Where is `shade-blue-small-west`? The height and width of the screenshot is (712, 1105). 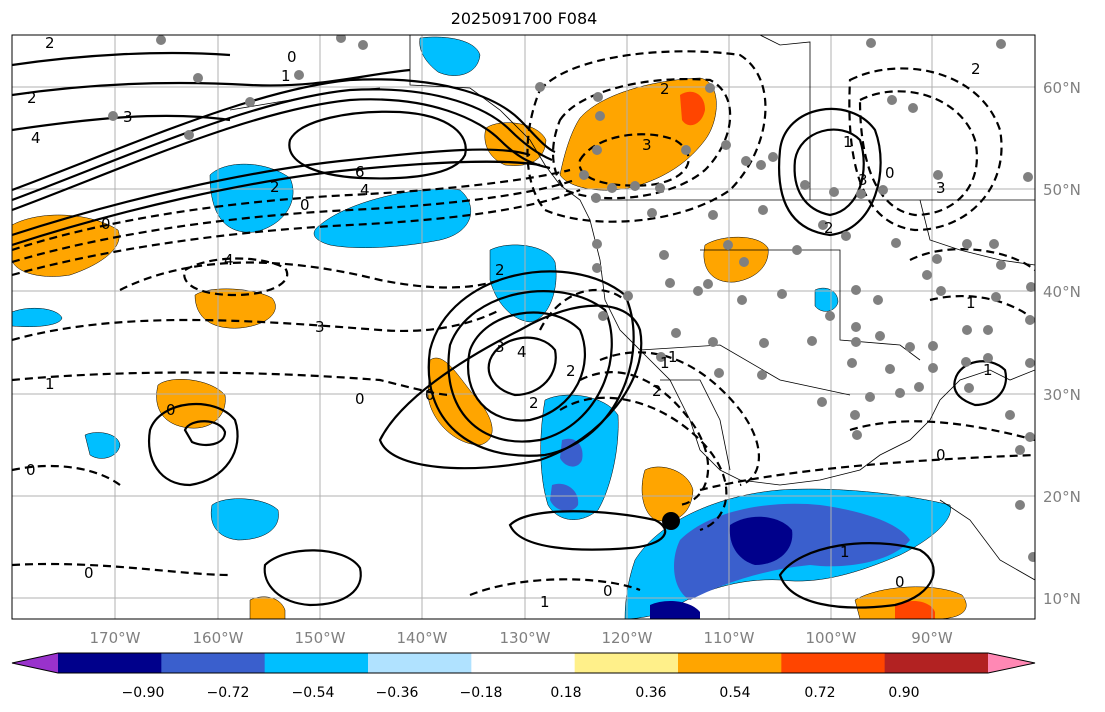 shade-blue-small-west is located at coordinates (102, 445).